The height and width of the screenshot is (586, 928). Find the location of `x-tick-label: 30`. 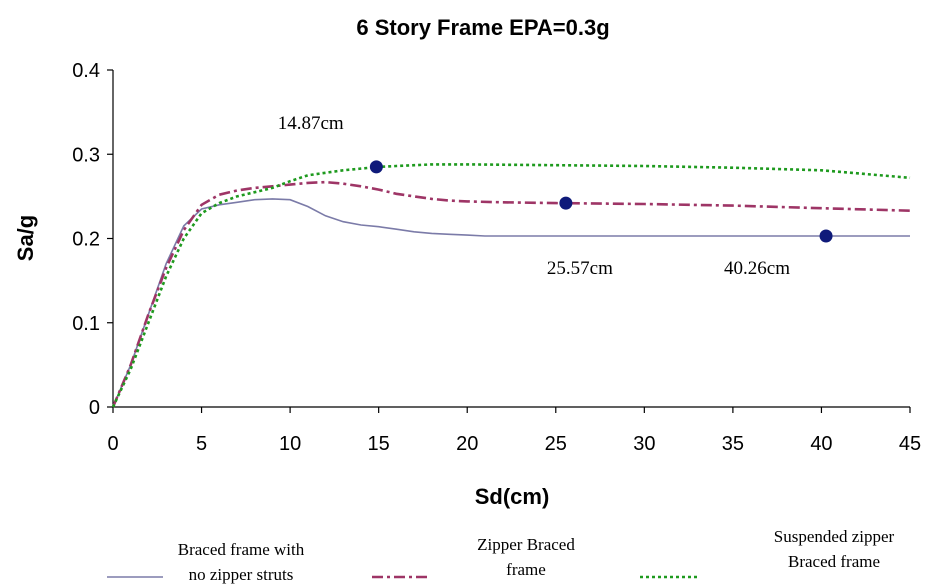

x-tick-label: 30 is located at coordinates (644, 444).